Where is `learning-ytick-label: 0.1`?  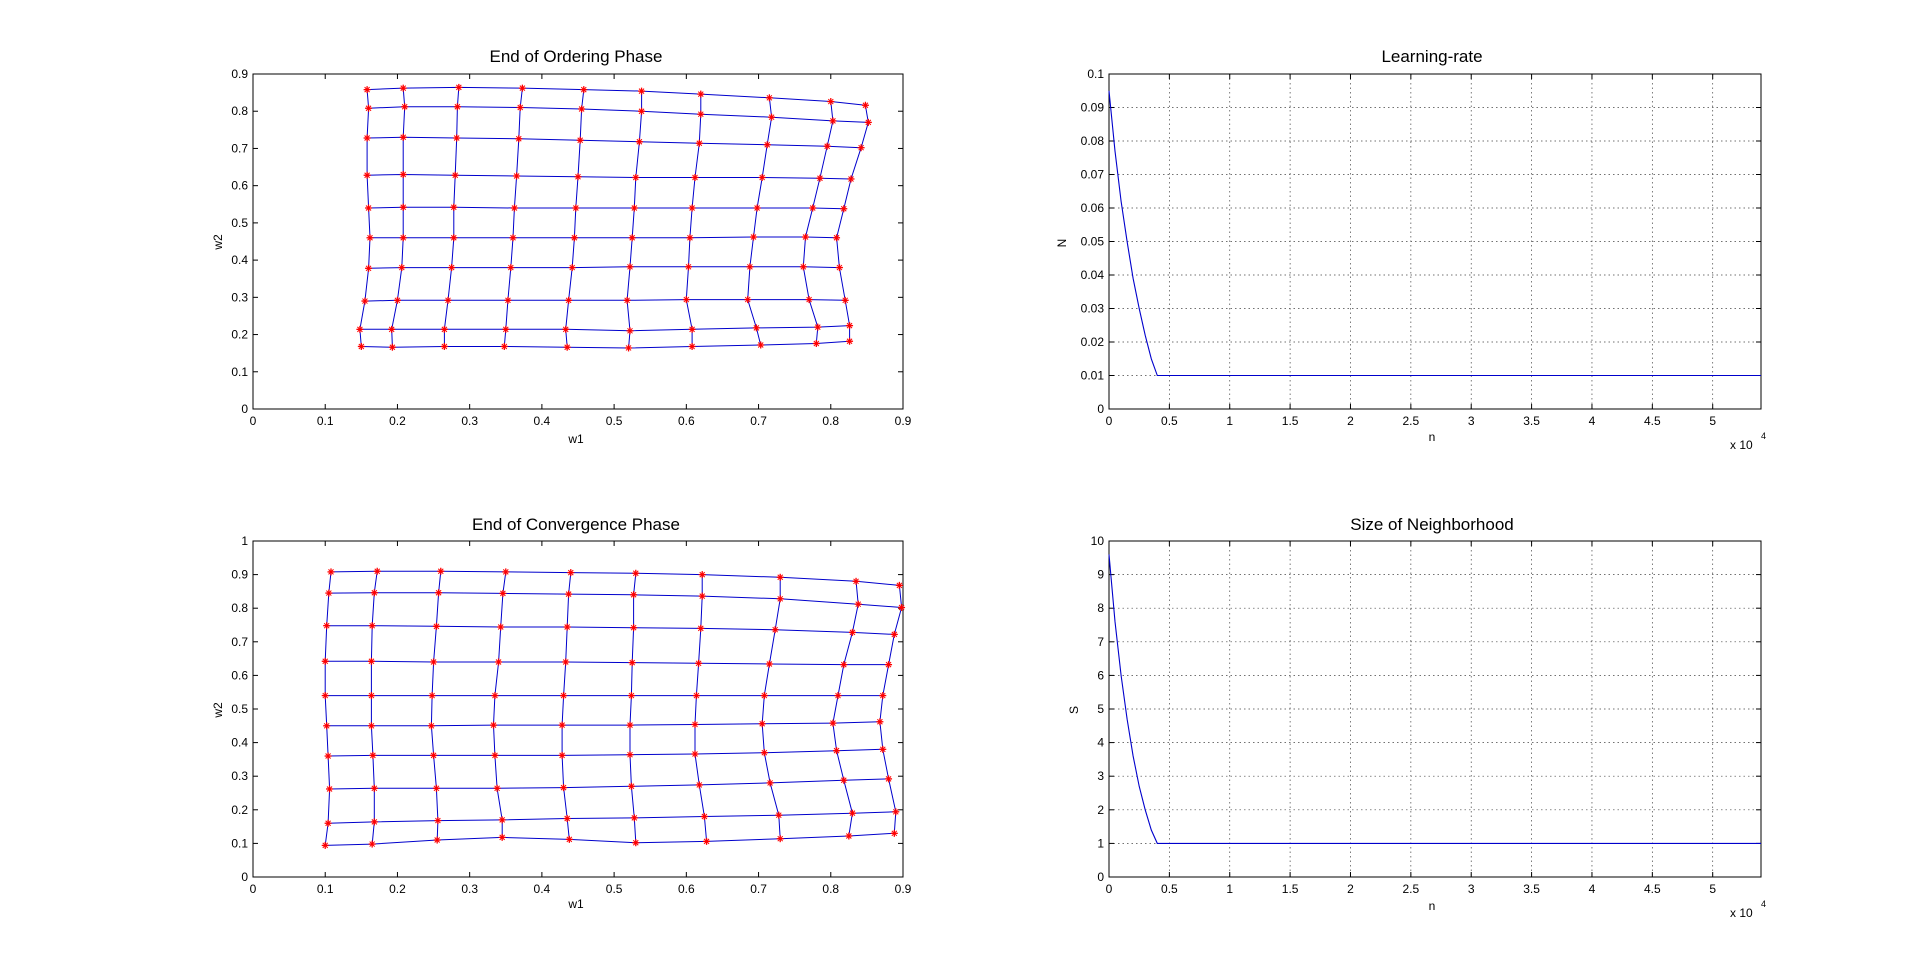 learning-ytick-label: 0.1 is located at coordinates (1095, 74).